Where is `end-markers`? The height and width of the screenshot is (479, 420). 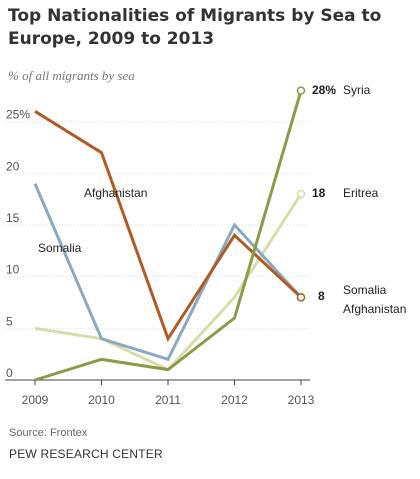 end-markers is located at coordinates (301, 194).